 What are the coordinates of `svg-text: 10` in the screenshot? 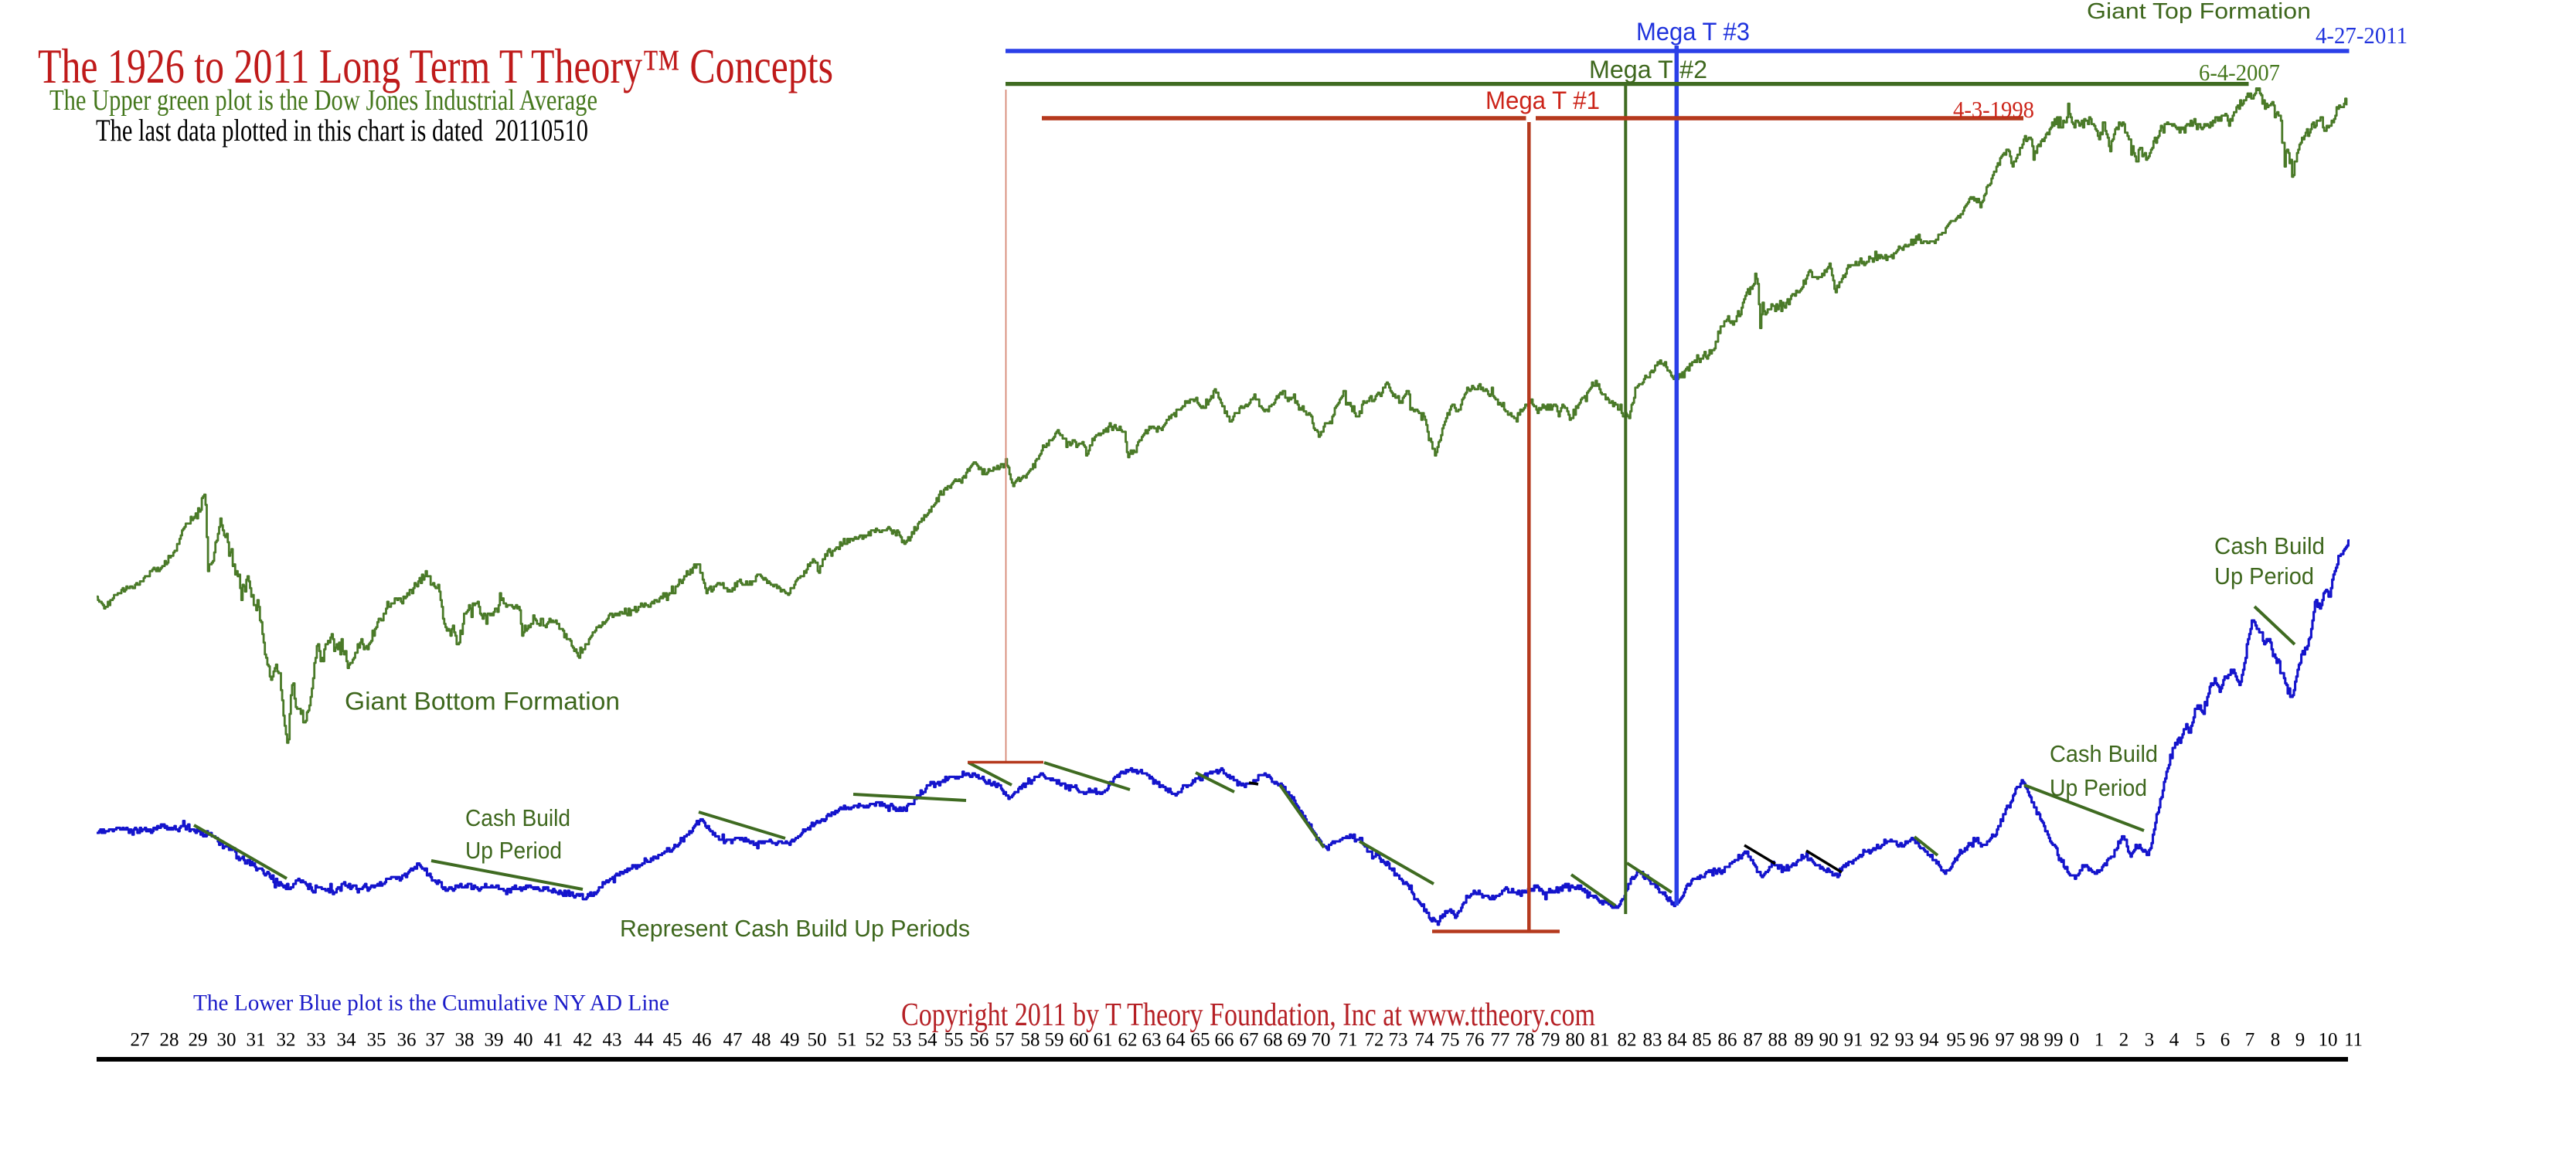 It's located at (2328, 1040).